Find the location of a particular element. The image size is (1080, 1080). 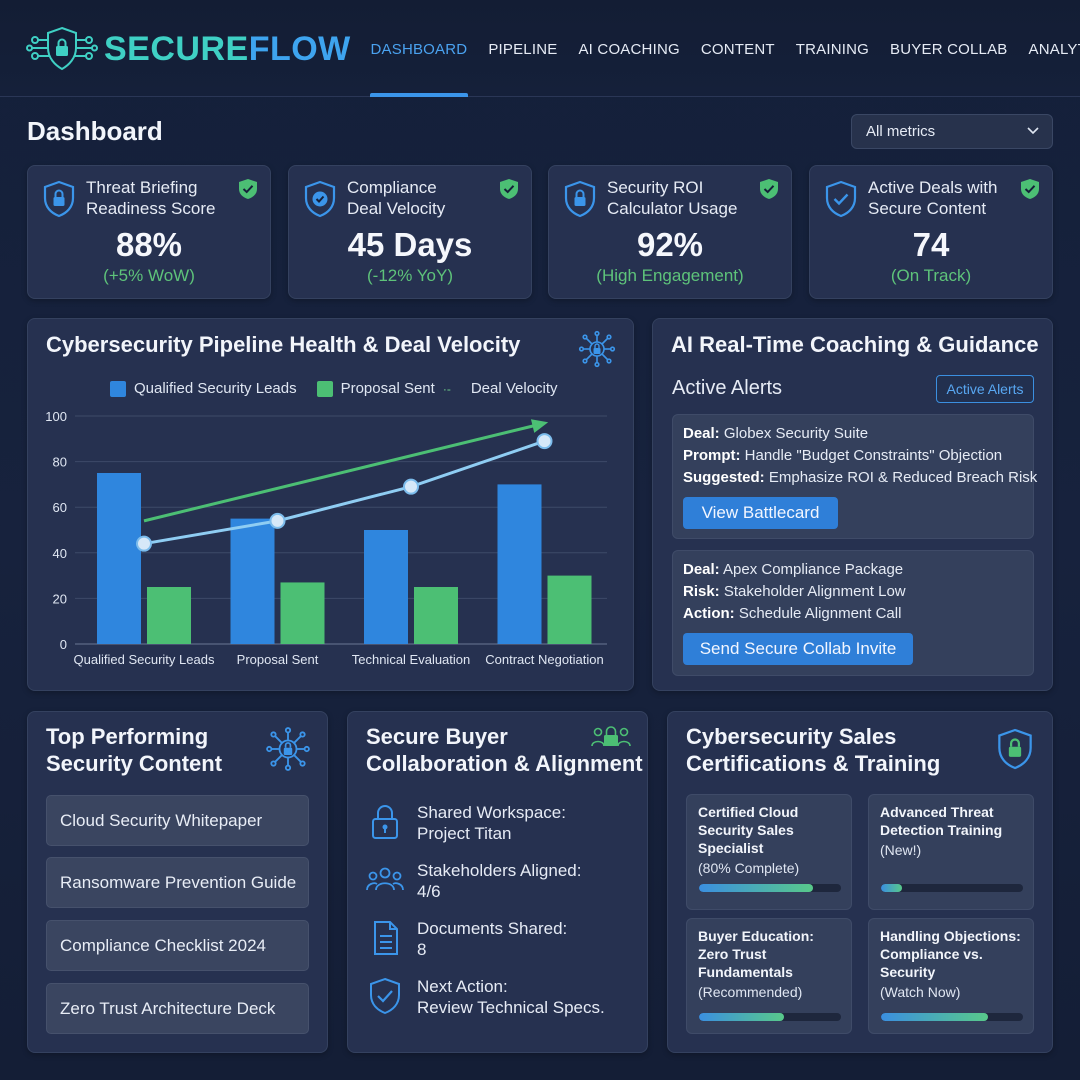

legend-label: Qualified Security Leads is located at coordinates (215, 388).